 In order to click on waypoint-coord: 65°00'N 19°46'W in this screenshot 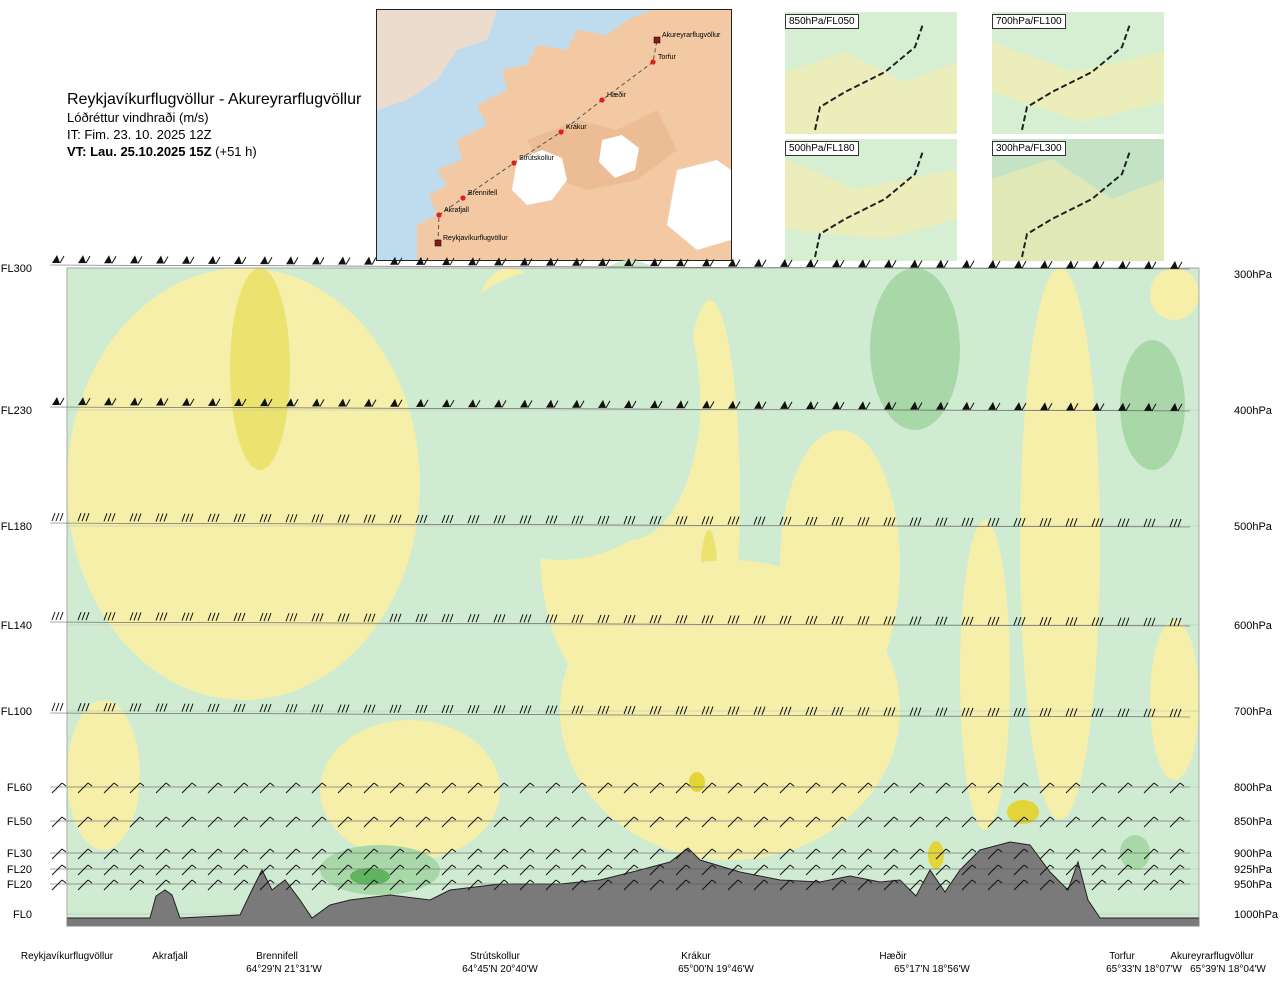, I will do `click(716, 969)`.